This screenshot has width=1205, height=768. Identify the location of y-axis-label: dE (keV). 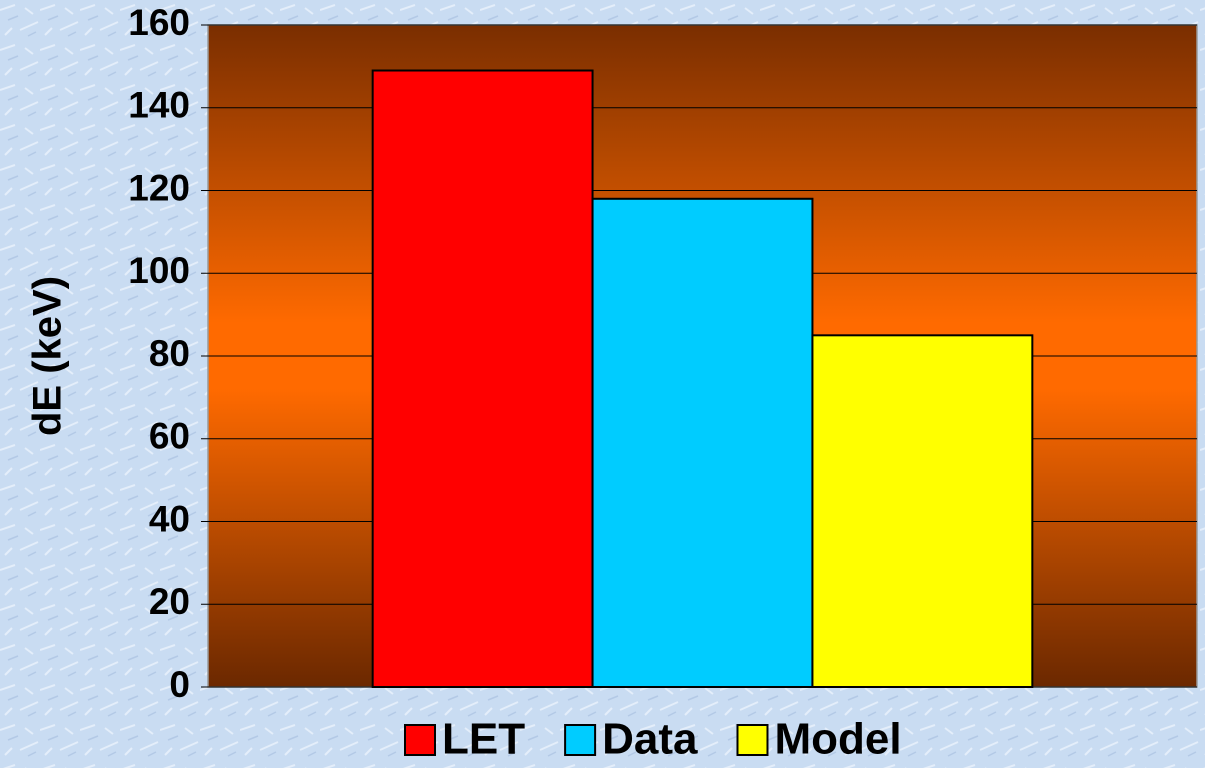
(48, 356).